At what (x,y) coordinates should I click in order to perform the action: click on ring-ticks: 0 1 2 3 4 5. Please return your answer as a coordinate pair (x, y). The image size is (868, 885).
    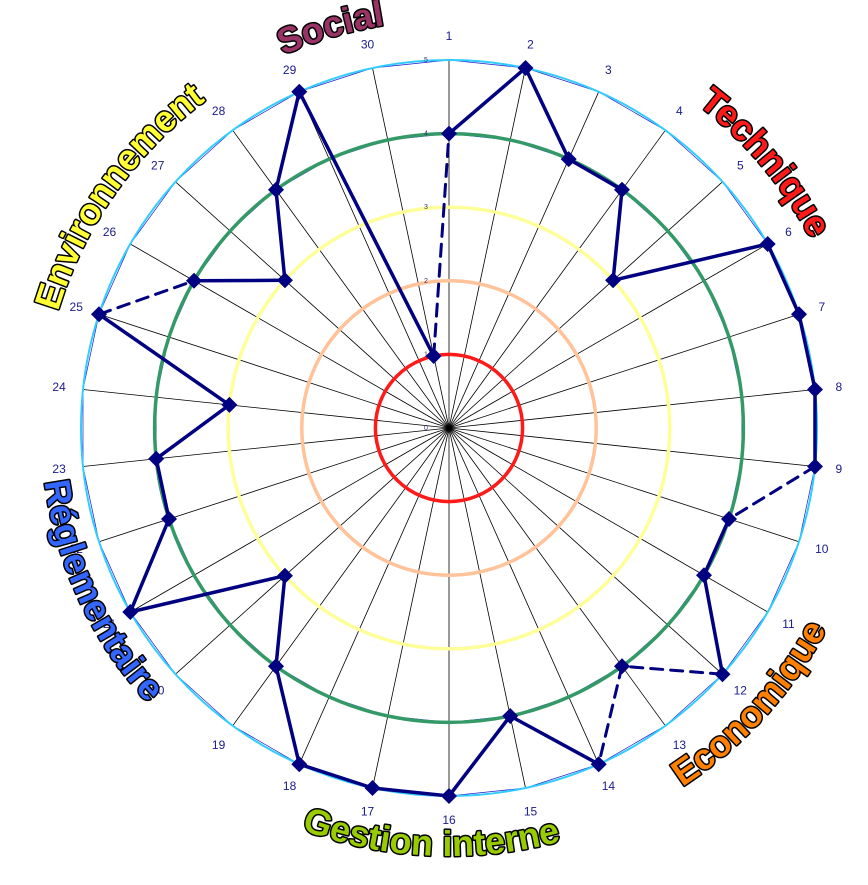
    Looking at the image, I should click on (426, 244).